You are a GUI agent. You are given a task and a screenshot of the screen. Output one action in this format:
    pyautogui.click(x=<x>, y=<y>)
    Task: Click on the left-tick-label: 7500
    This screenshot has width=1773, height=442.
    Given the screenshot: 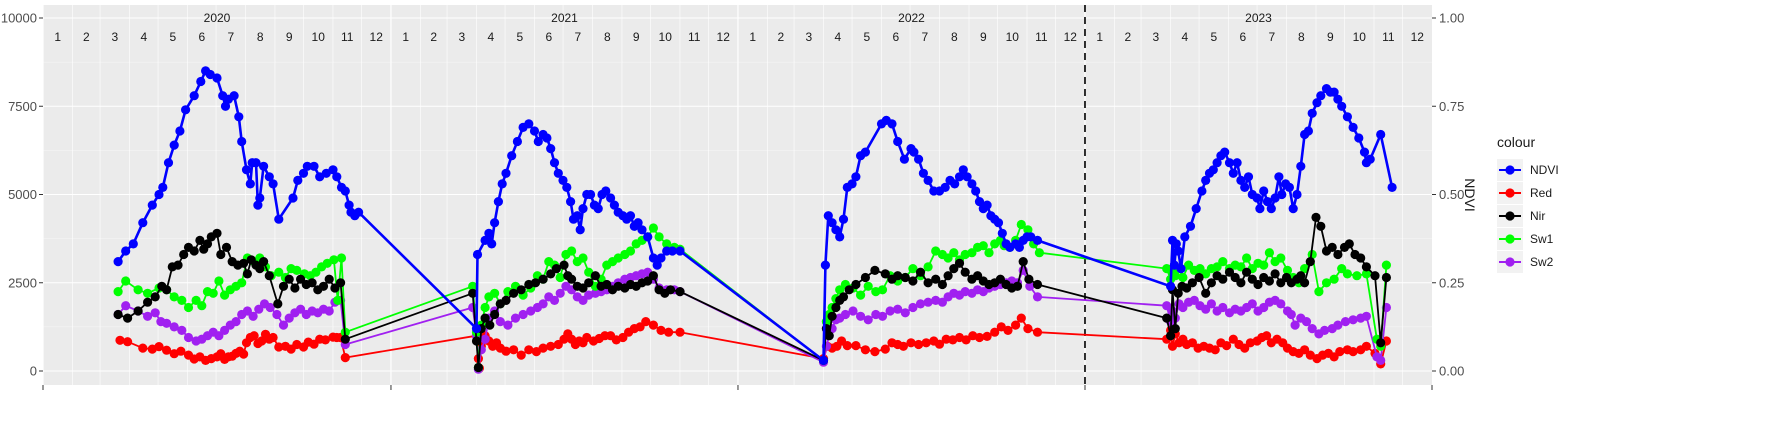 What is the action you would take?
    pyautogui.click(x=22, y=106)
    